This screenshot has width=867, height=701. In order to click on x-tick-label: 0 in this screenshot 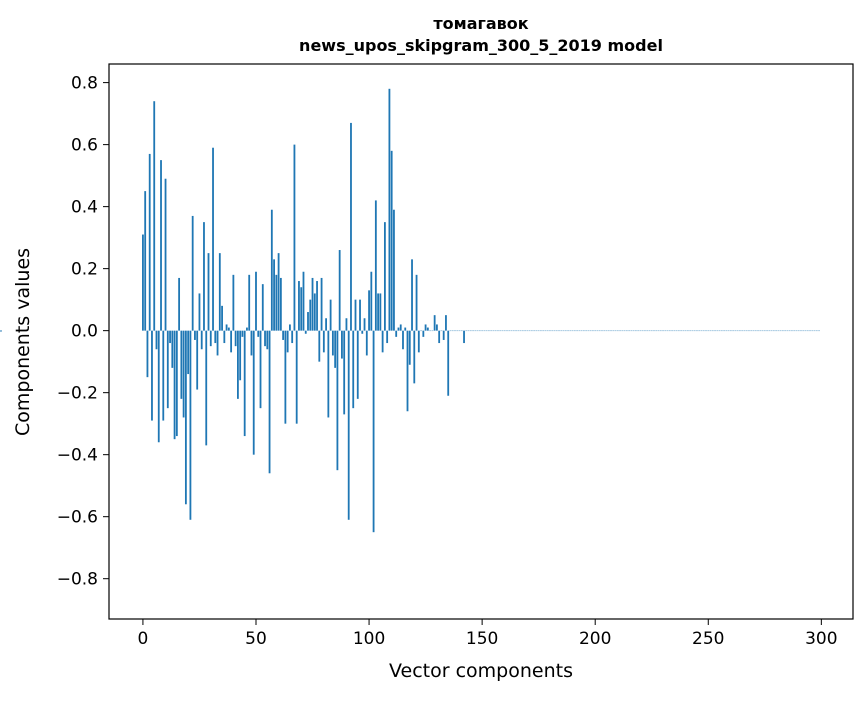, I will do `click(143, 639)`.